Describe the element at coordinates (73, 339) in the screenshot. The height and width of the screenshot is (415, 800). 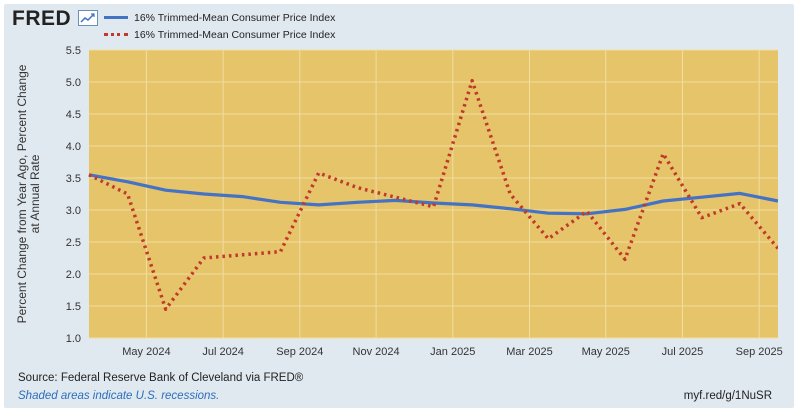
I see `y-tick-label-0: 1.0` at that location.